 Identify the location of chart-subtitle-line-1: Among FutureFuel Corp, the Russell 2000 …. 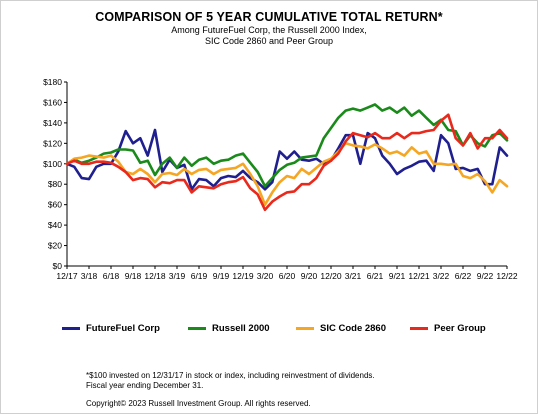
(269, 30).